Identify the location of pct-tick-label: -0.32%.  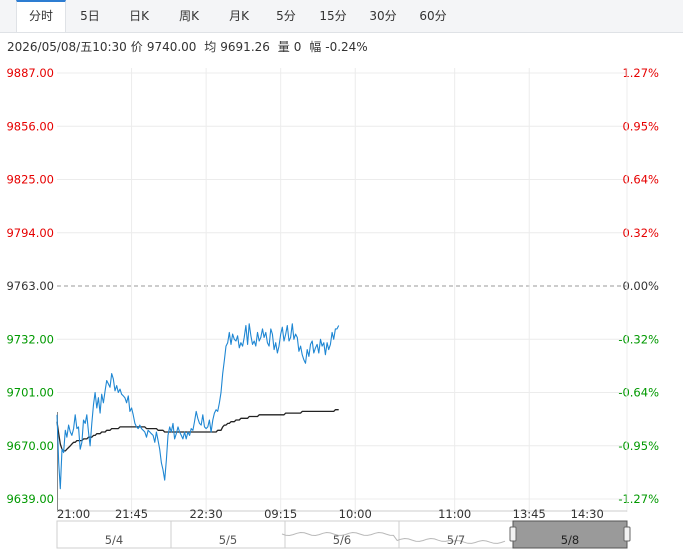
(638, 339).